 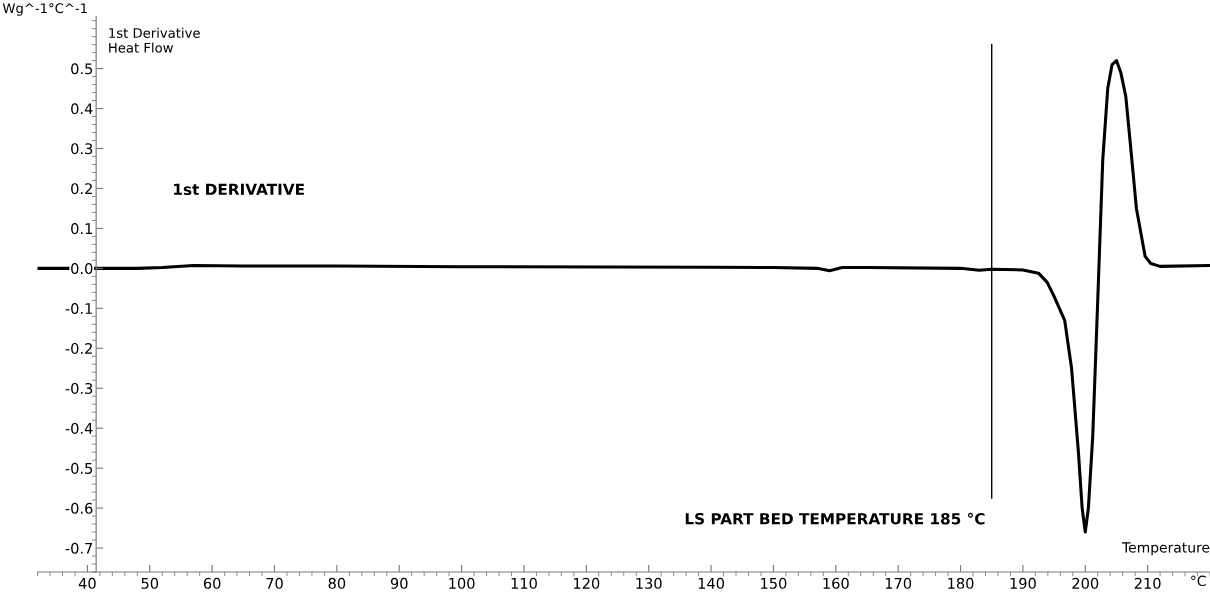 What do you see at coordinates (1085, 583) in the screenshot?
I see `x-tick-label: 200` at bounding box center [1085, 583].